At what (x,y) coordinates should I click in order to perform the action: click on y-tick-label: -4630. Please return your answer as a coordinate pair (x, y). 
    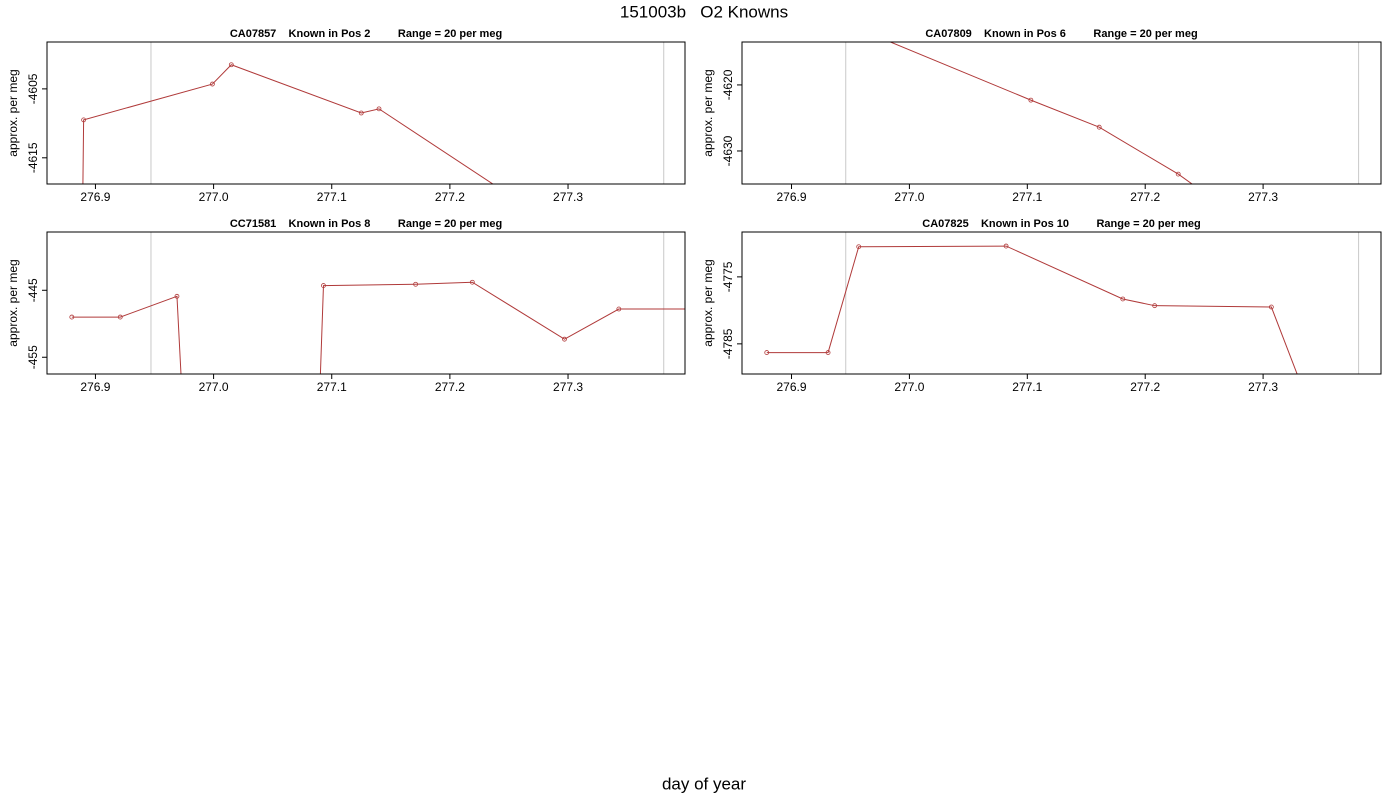
    Looking at the image, I should click on (728, 150).